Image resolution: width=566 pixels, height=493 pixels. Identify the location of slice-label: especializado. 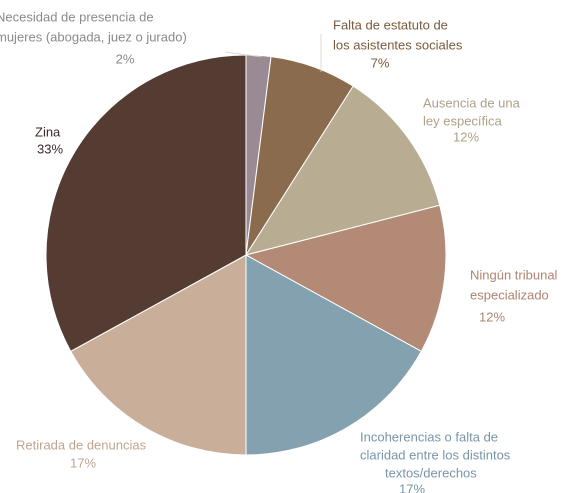
(509, 294).